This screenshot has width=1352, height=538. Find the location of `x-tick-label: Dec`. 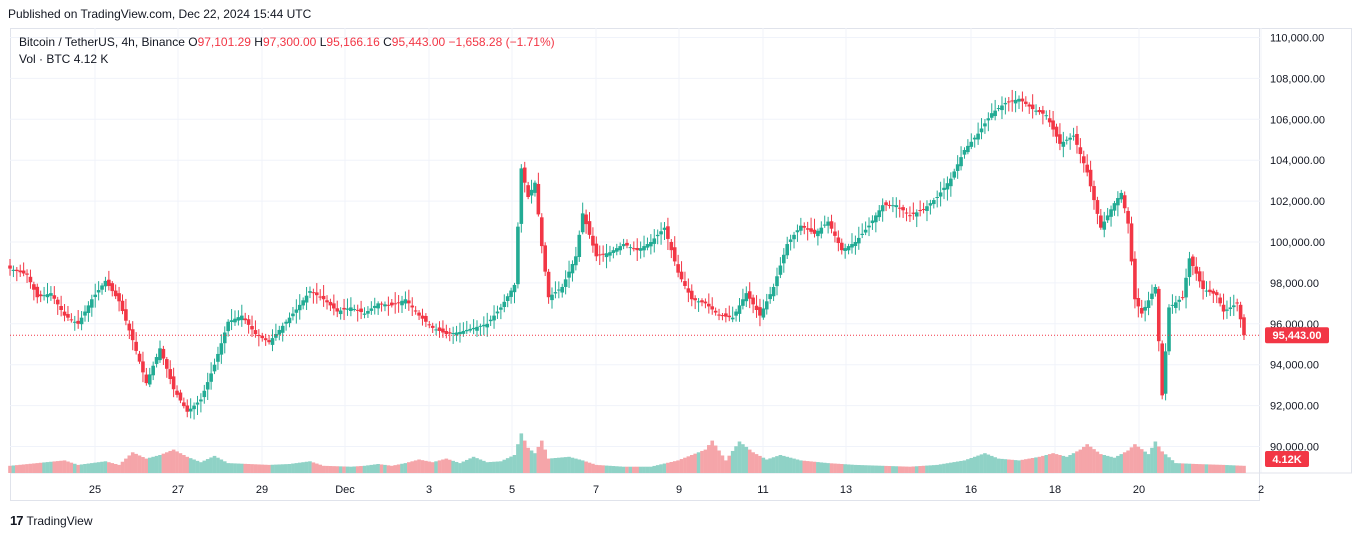

x-tick-label: Dec is located at coordinates (345, 490).